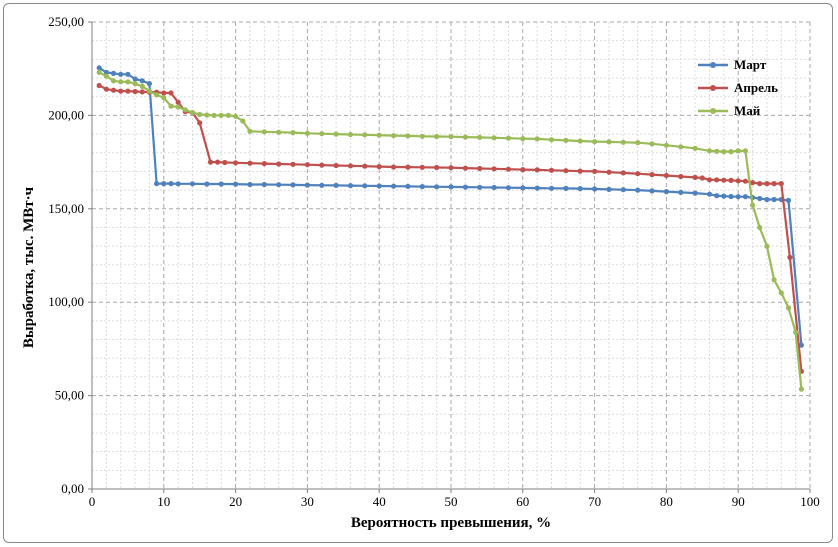  Describe the element at coordinates (235, 501) in the screenshot. I see `x-tick-label: 20` at that location.